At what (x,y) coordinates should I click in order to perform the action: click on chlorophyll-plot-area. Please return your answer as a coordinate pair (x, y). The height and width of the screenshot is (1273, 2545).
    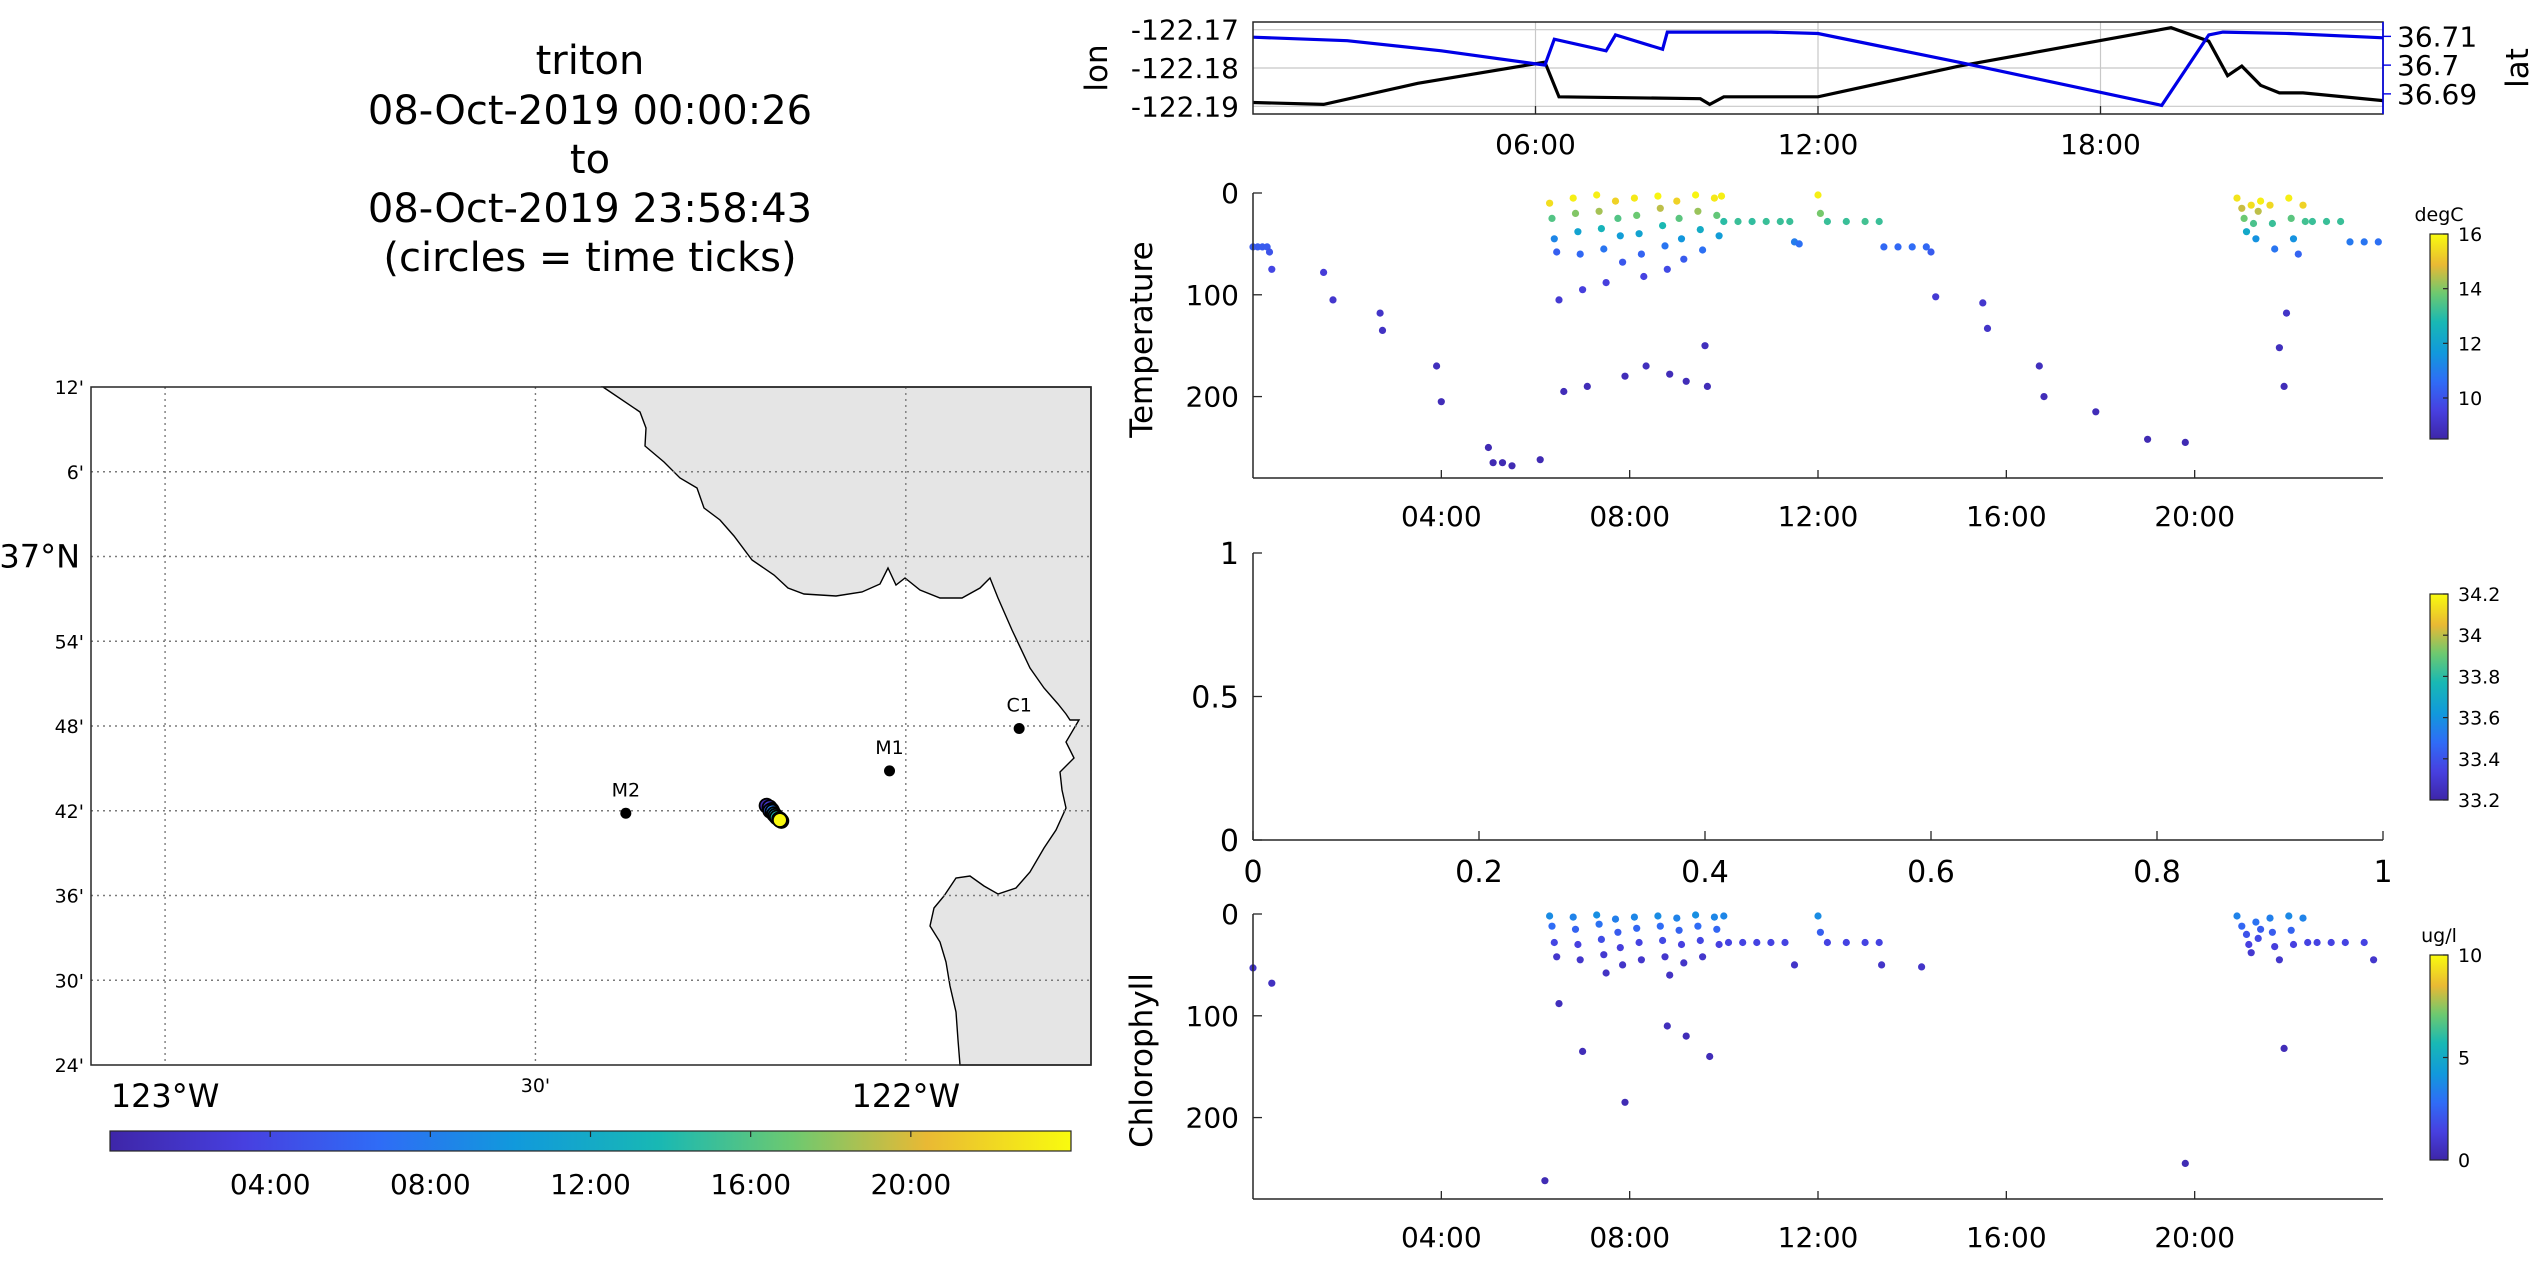
    Looking at the image, I should click on (1818, 1056).